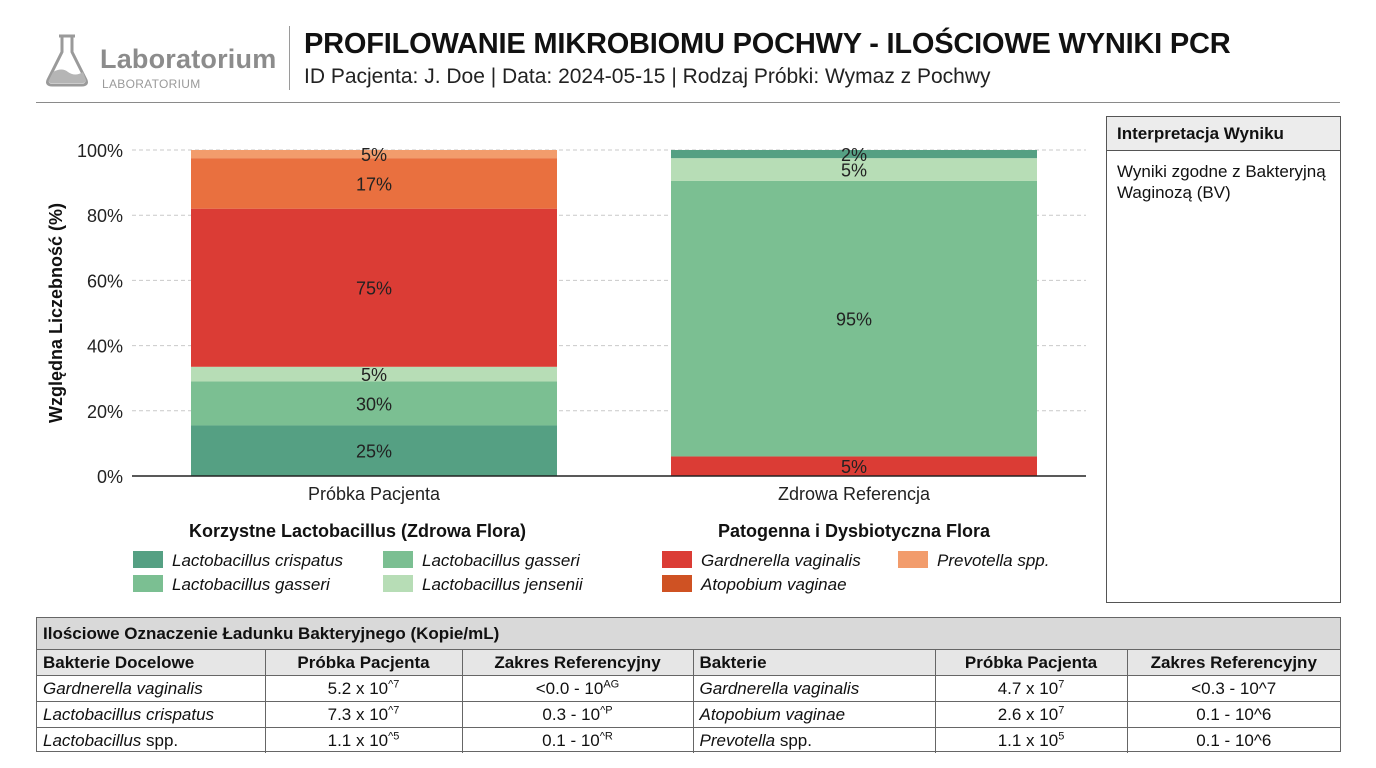  I want to click on legend-item: Lactobacillus crispatus, so click(238, 561).